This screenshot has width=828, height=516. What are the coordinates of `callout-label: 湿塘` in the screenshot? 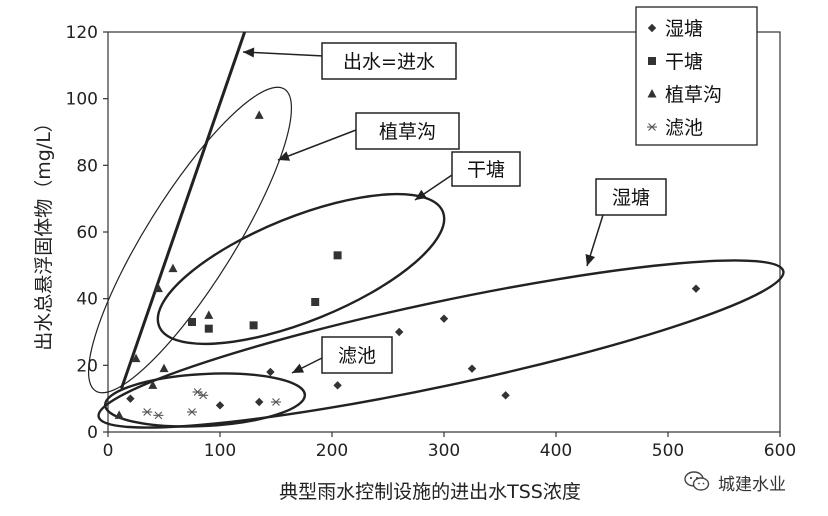 It's located at (631, 198).